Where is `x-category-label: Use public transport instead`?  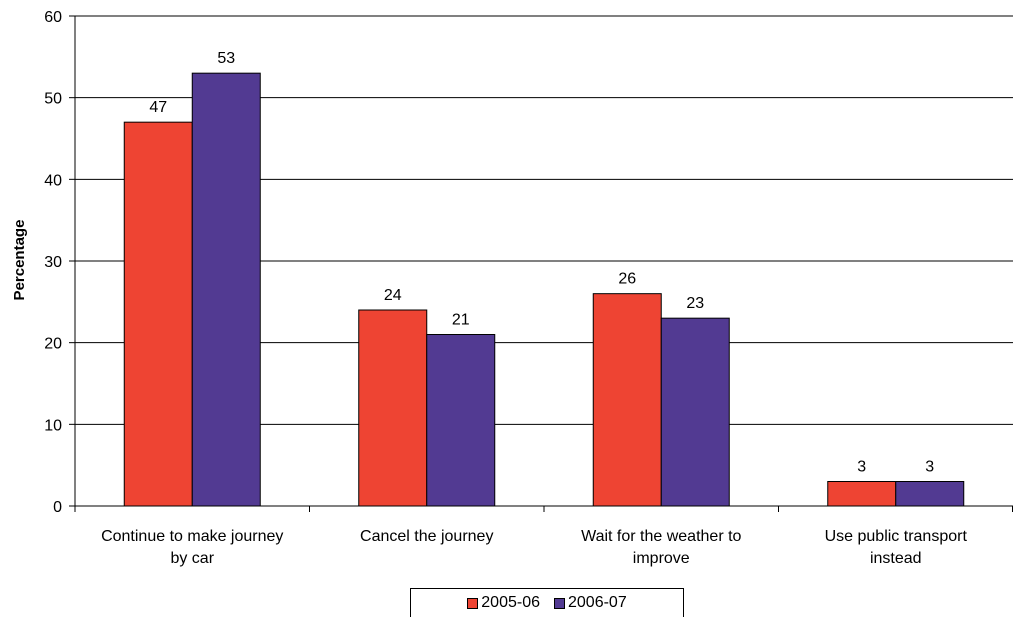
x-category-label: Use public transport instead is located at coordinates (896, 547).